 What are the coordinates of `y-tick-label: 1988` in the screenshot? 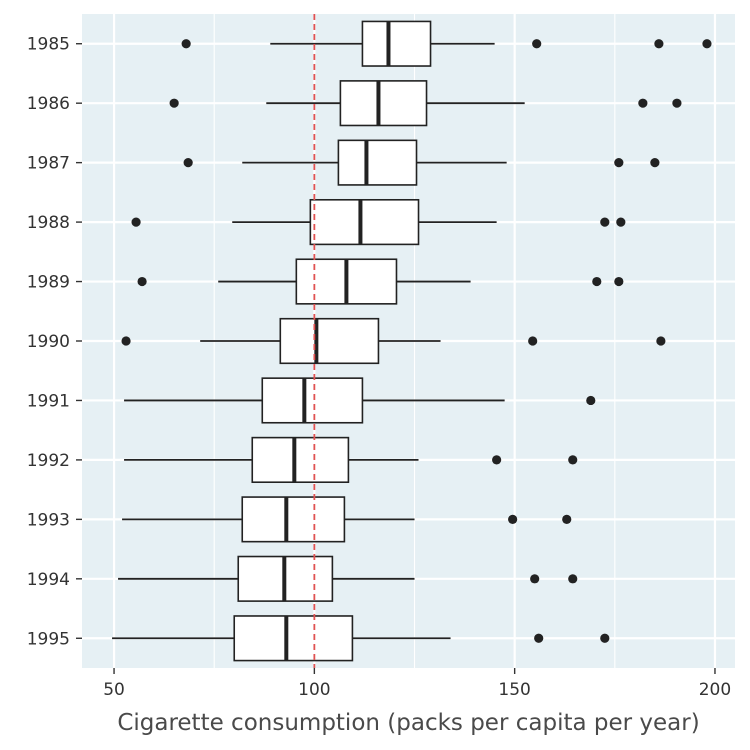 It's located at (48, 223).